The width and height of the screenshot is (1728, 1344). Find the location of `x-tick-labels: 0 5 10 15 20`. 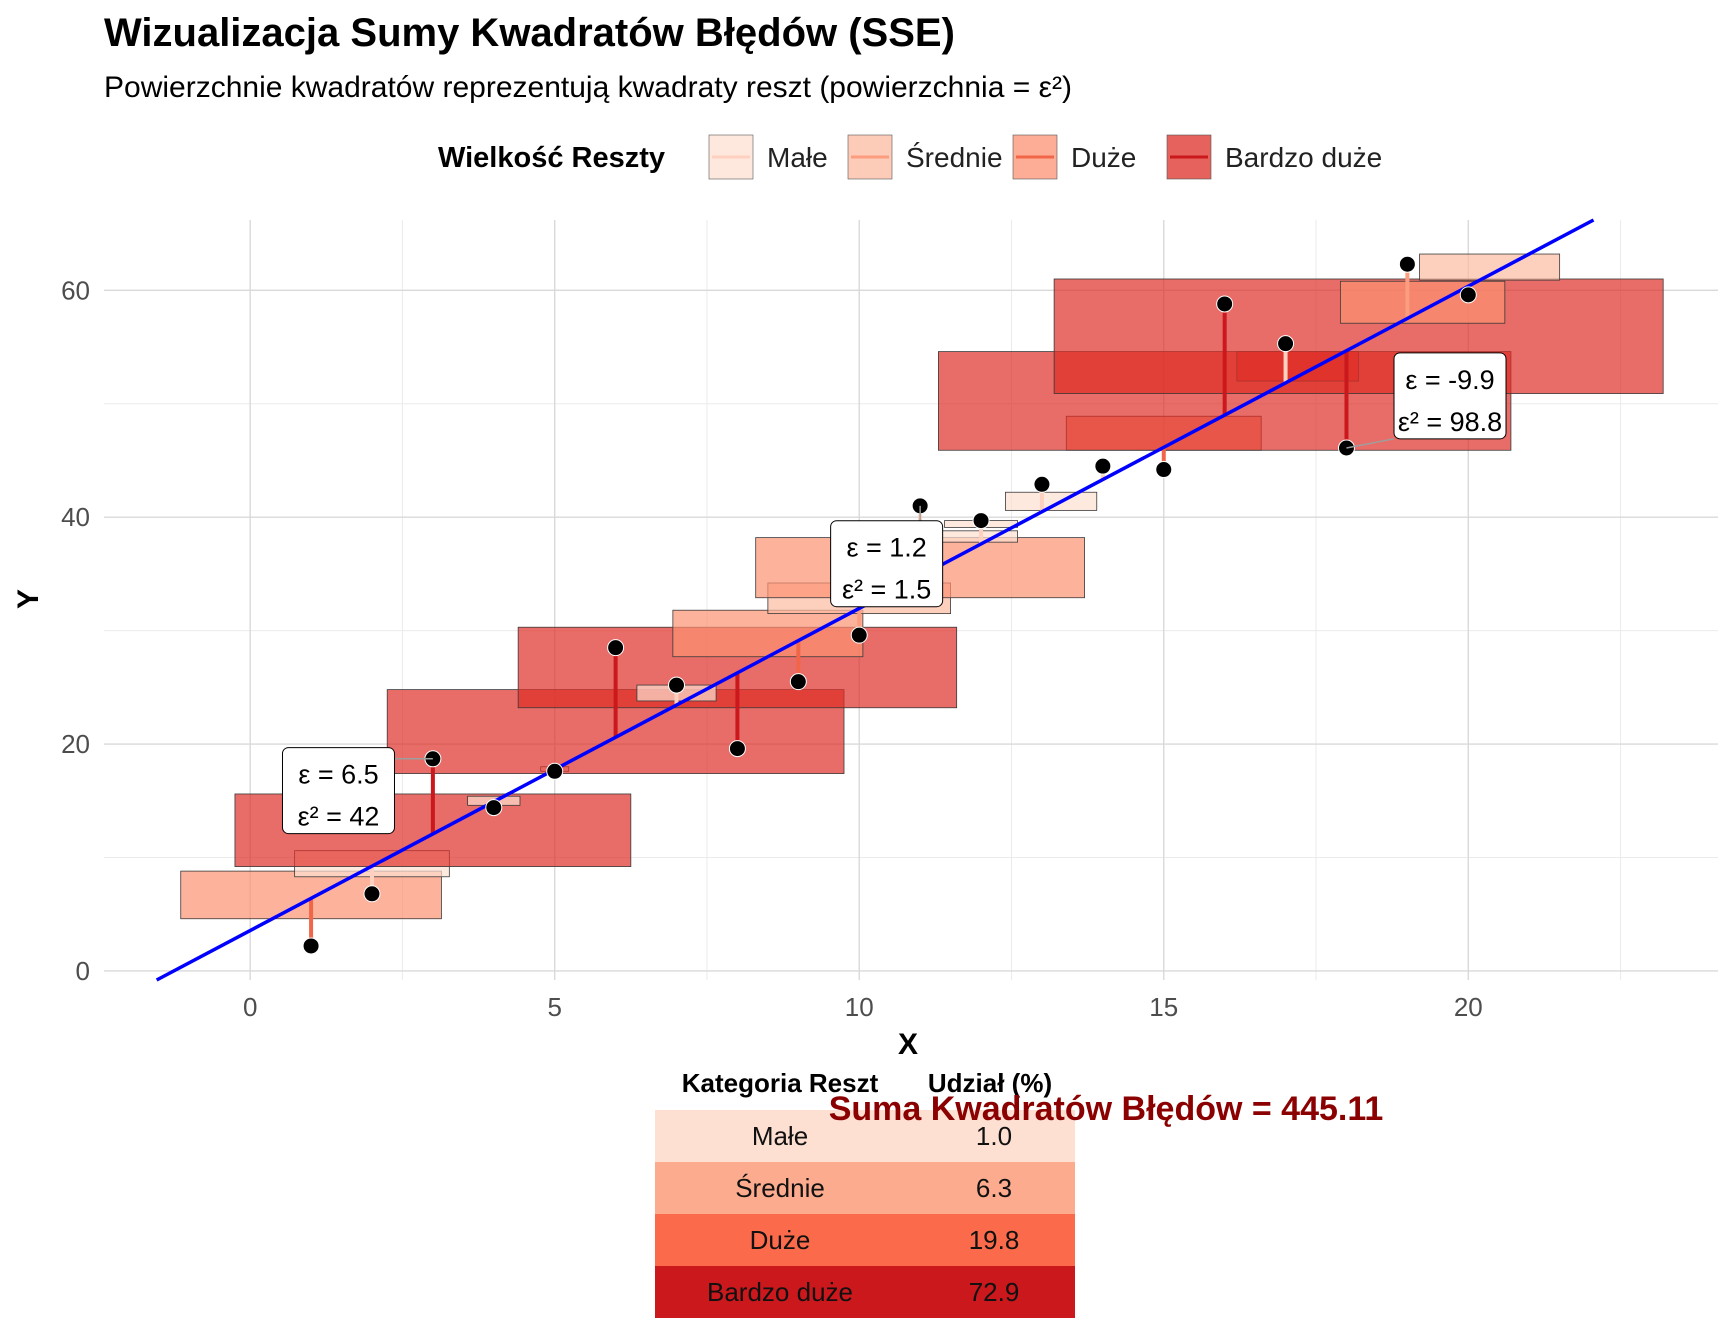

x-tick-labels: 0 5 10 15 20 is located at coordinates (863, 1007).